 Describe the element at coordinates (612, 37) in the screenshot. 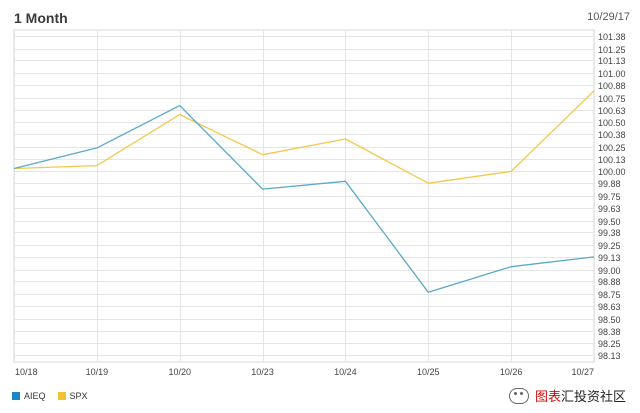

I see `y-tick-label: 101.38` at that location.